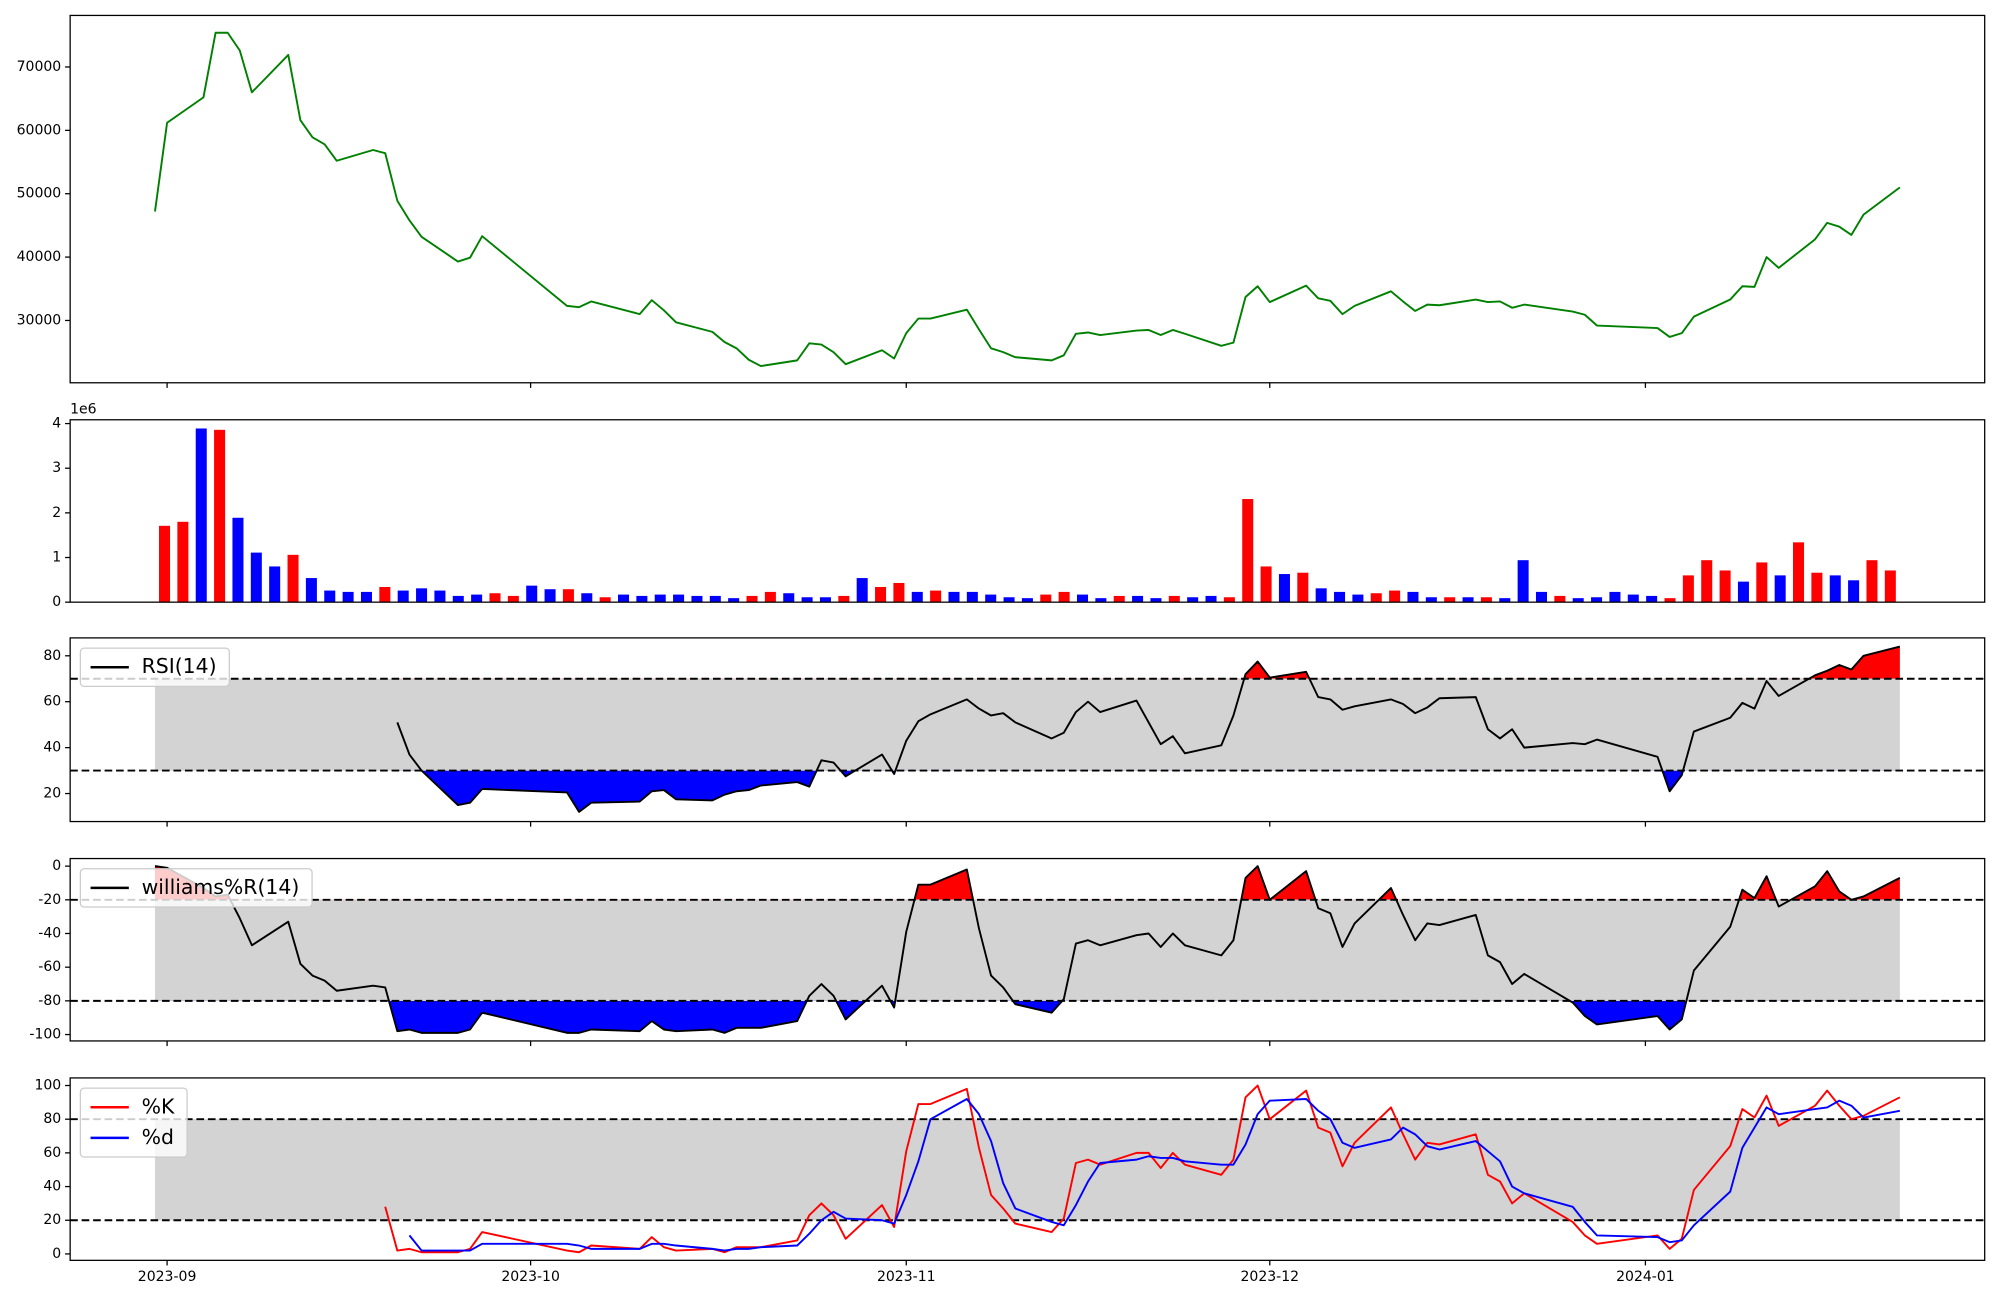 The height and width of the screenshot is (1300, 2000). I want to click on legend-label: williams%R(14), so click(221, 887).